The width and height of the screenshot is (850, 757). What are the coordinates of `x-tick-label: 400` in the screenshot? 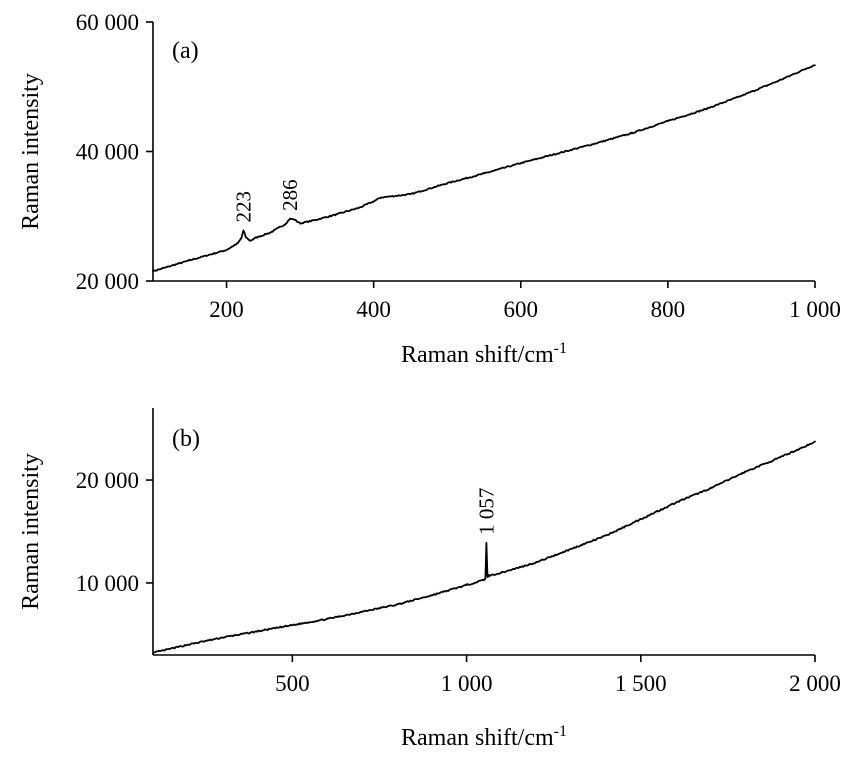 It's located at (373, 309).